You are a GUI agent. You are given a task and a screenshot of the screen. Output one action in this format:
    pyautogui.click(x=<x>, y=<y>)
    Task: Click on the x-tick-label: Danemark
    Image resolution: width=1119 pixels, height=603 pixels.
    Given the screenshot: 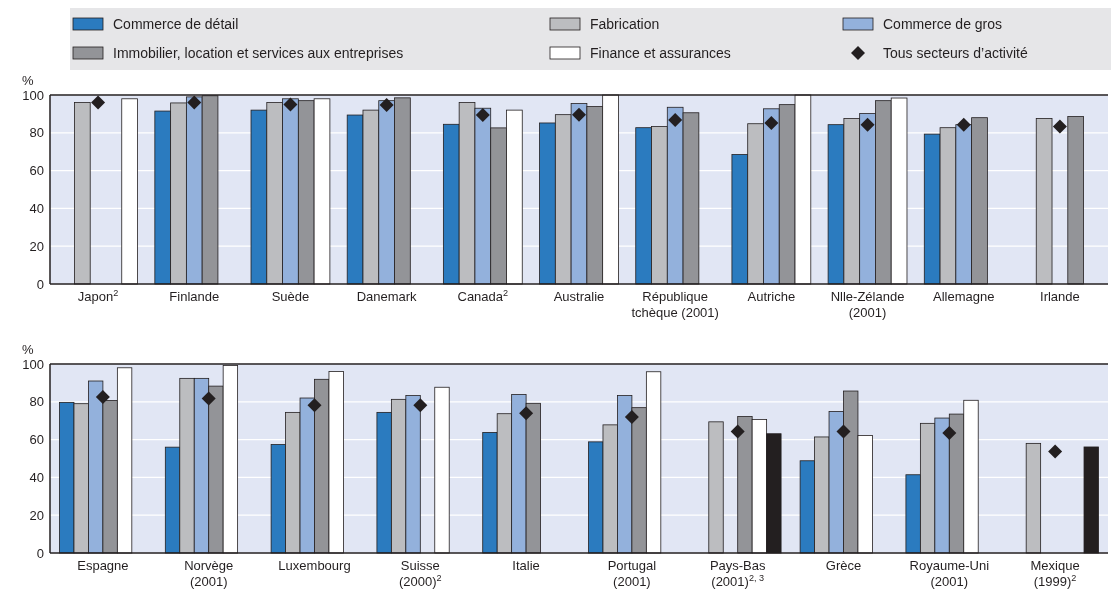 What is the action you would take?
    pyautogui.click(x=387, y=296)
    